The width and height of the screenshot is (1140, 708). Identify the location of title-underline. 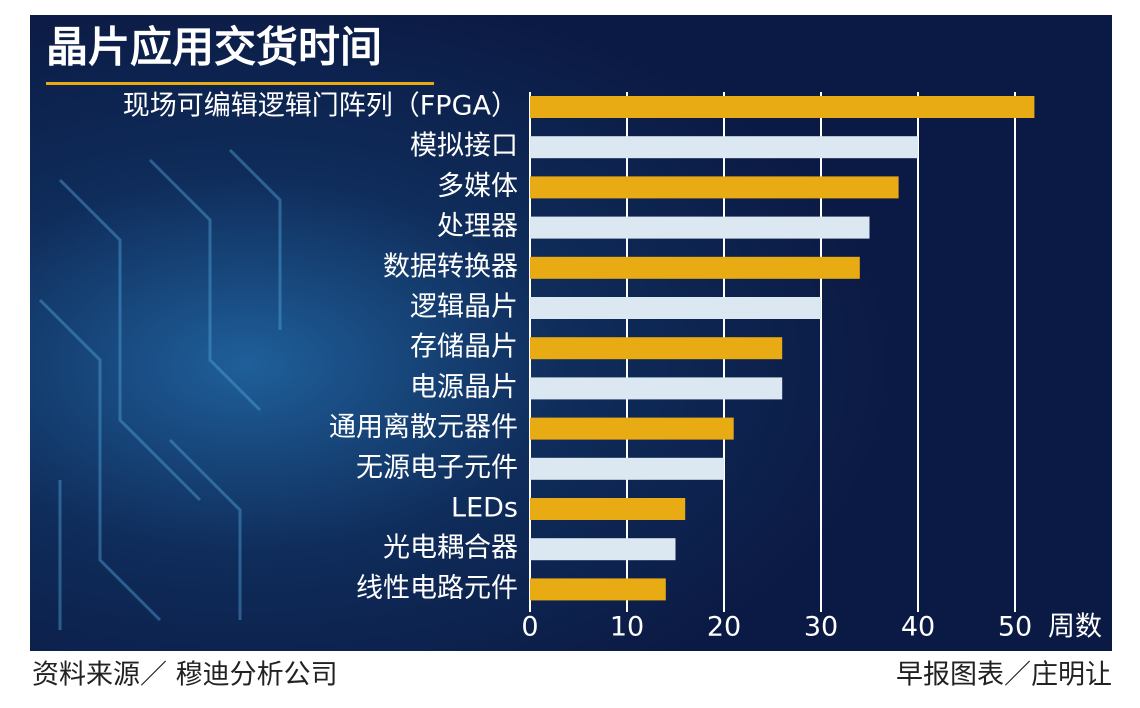
(240, 83).